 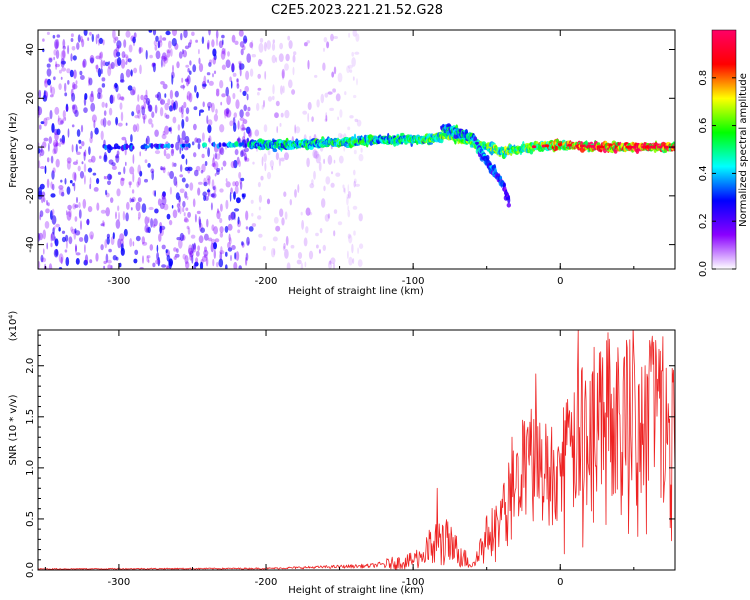 What do you see at coordinates (133, 147) in the screenshot?
I see `ridge-mark` at bounding box center [133, 147].